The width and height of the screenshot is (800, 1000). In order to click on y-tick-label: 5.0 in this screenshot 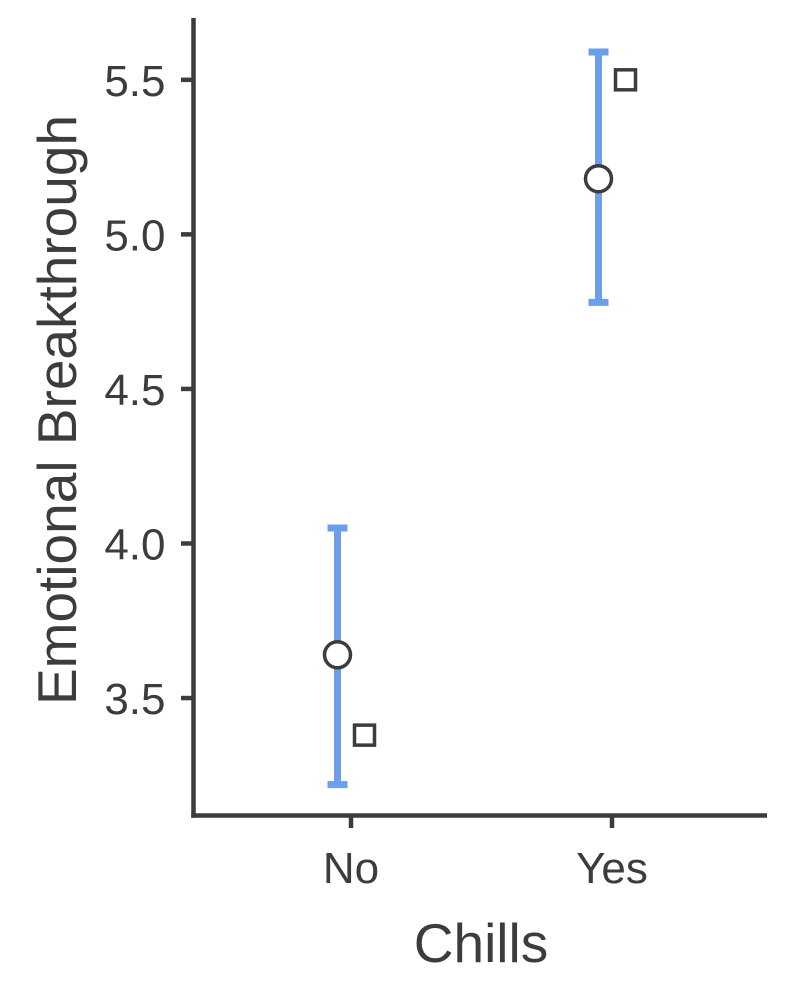, I will do `click(134, 235)`.